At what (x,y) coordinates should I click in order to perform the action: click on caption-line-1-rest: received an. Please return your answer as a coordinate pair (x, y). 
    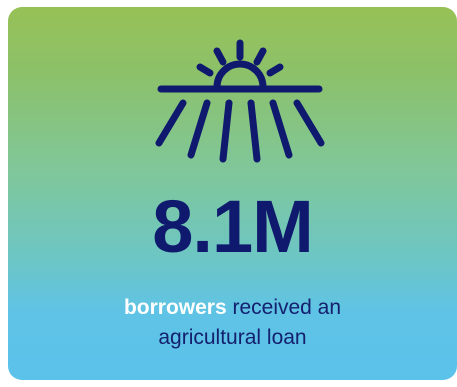
    Looking at the image, I should click on (284, 307).